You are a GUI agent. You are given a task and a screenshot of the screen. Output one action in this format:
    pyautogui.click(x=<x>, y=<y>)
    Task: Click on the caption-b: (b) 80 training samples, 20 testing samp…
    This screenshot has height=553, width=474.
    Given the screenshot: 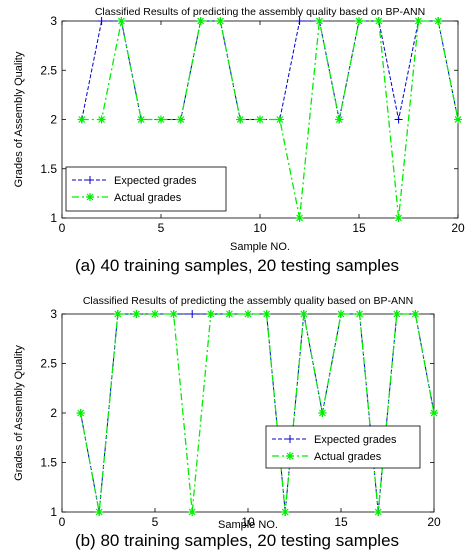 What is the action you would take?
    pyautogui.click(x=237, y=540)
    